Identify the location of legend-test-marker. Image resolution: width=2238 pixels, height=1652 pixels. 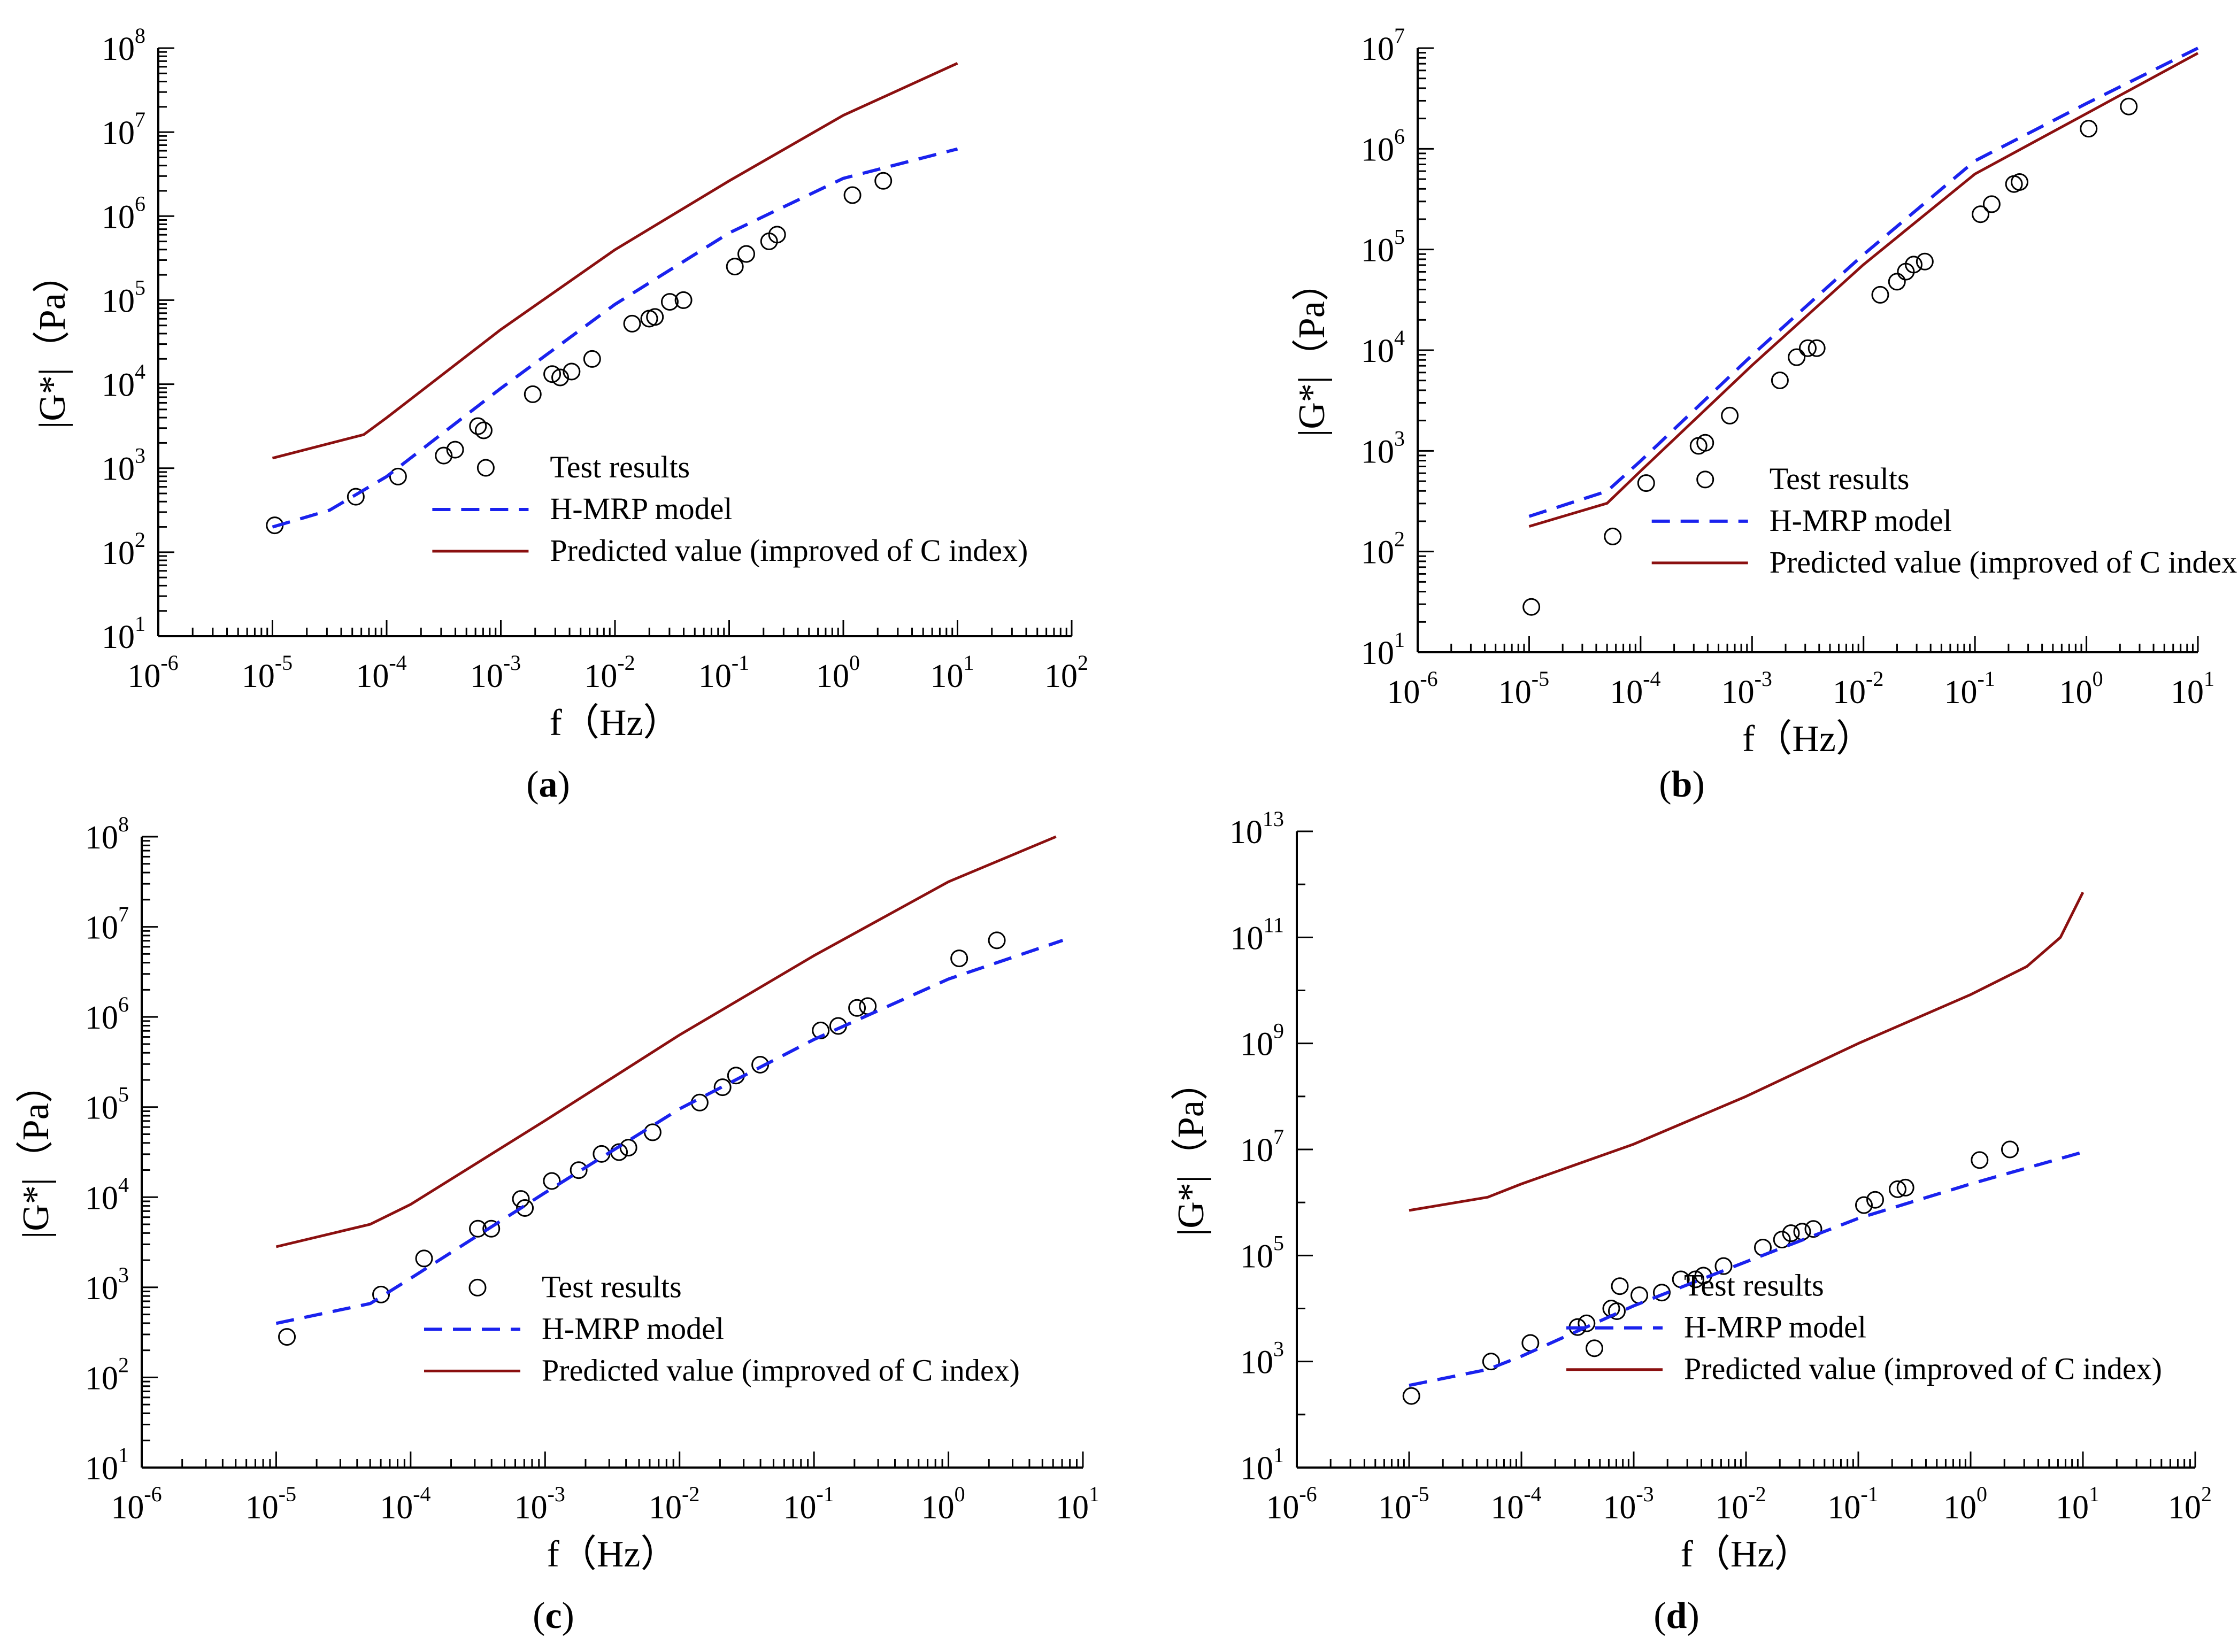
(1705, 479).